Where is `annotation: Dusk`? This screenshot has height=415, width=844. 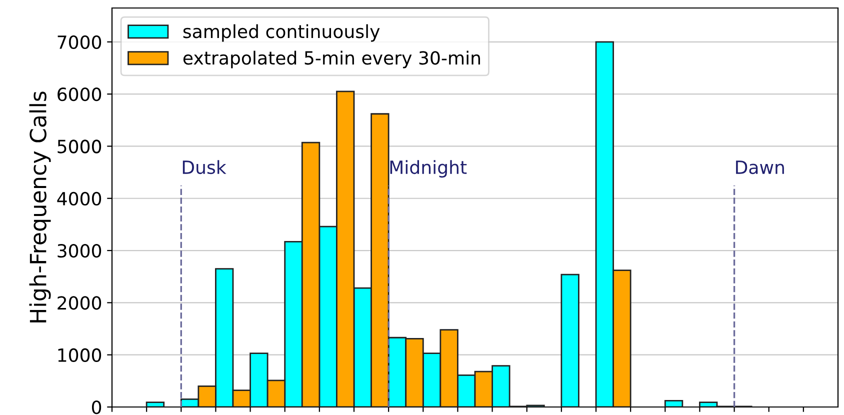 annotation: Dusk is located at coordinates (204, 167).